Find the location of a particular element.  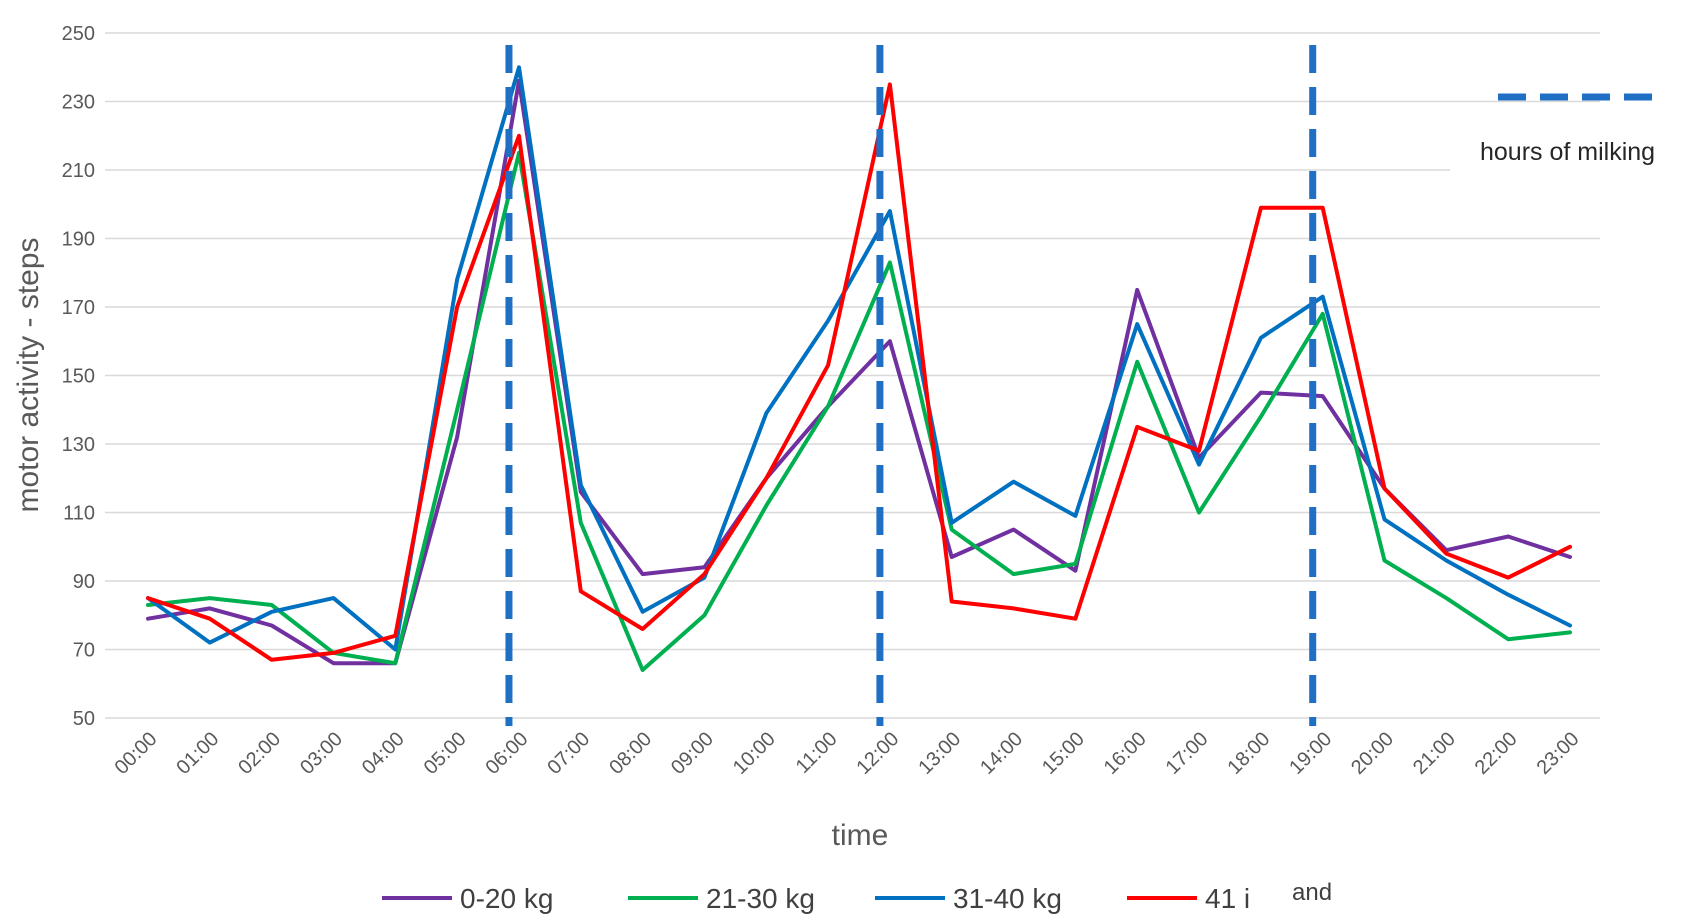

x-tick-label: 20:00 is located at coordinates (1372, 753).